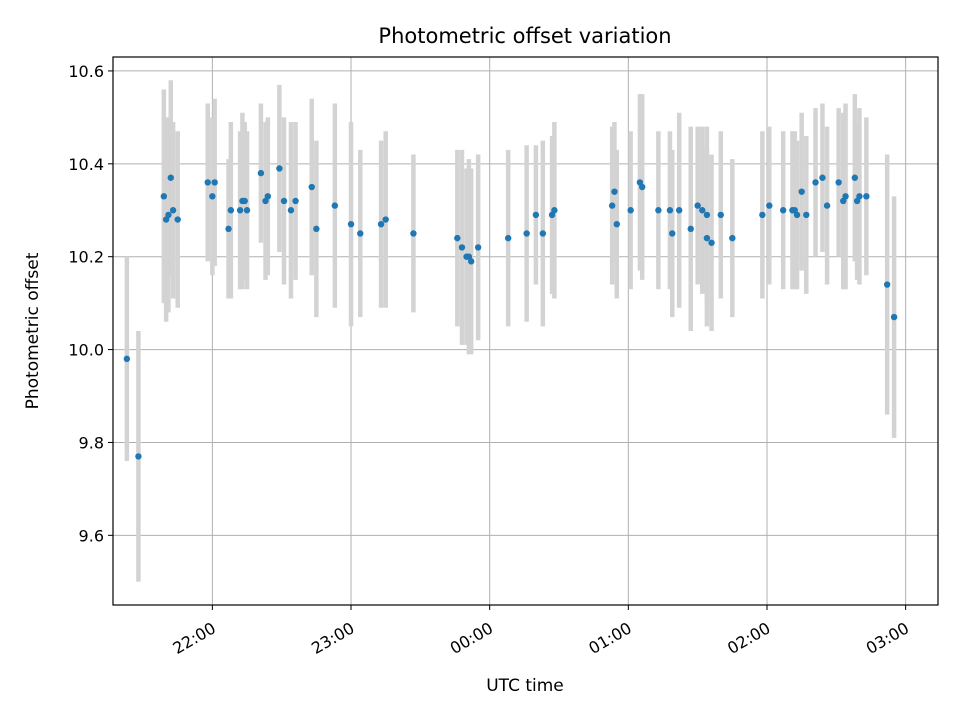 Image resolution: width=960 pixels, height=720 pixels. I want to click on y-tick-label: 10.2, so click(86, 257).